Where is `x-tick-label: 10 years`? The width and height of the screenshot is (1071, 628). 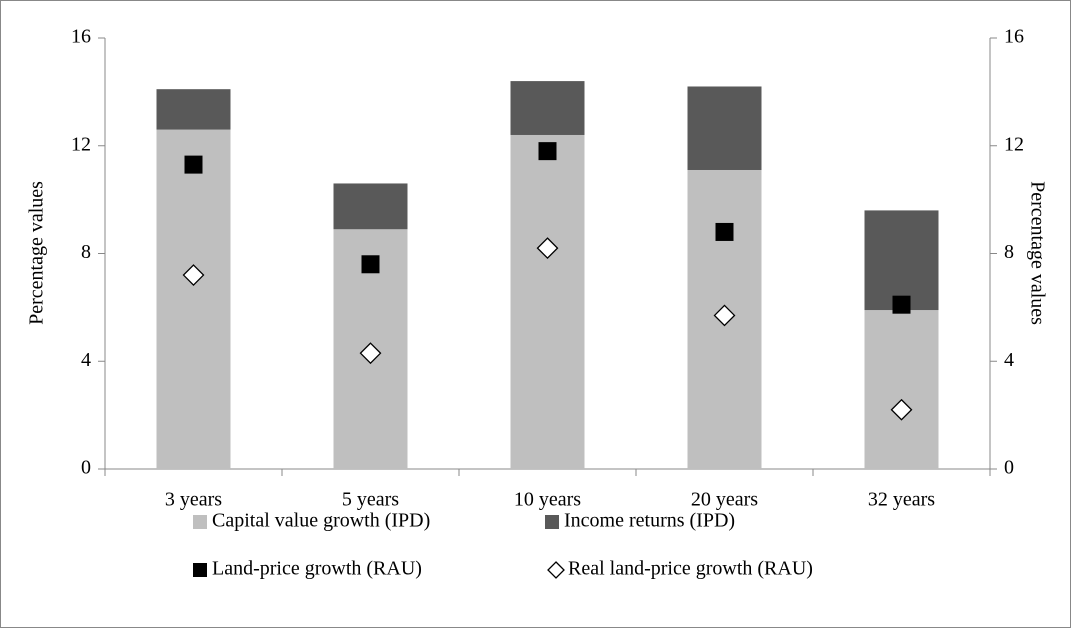
x-tick-label: 10 years is located at coordinates (547, 500).